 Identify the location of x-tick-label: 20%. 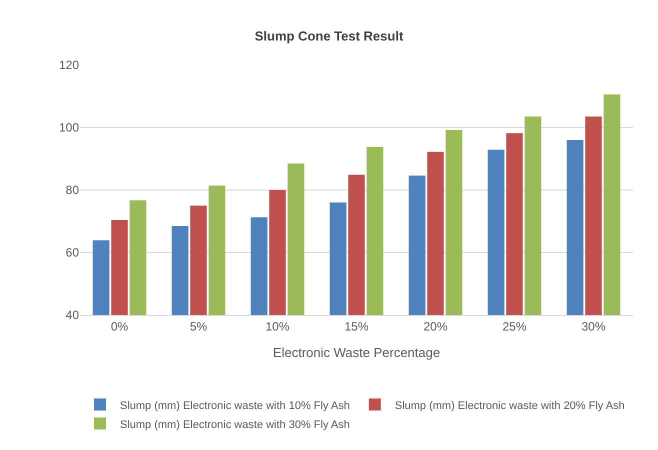
(435, 326).